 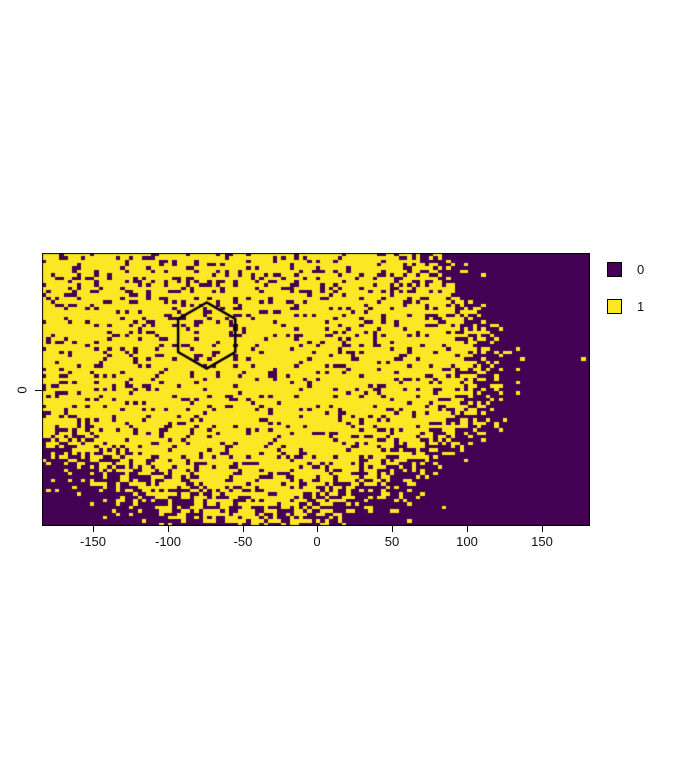 What do you see at coordinates (317, 541) in the screenshot?
I see `x-axis-tick-label: 0` at bounding box center [317, 541].